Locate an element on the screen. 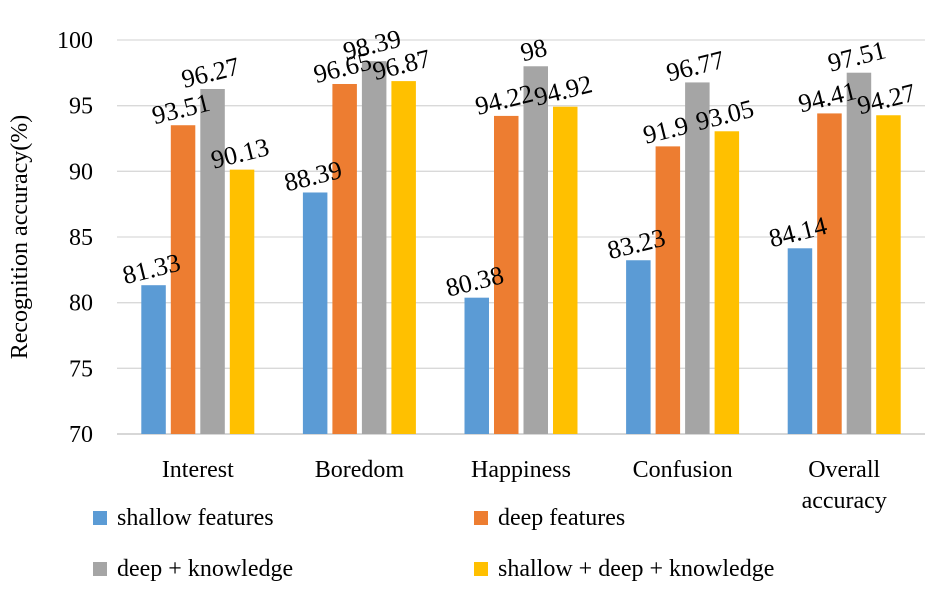 This screenshot has width=950, height=600. y-tick-label: 90 is located at coordinates (81, 172).